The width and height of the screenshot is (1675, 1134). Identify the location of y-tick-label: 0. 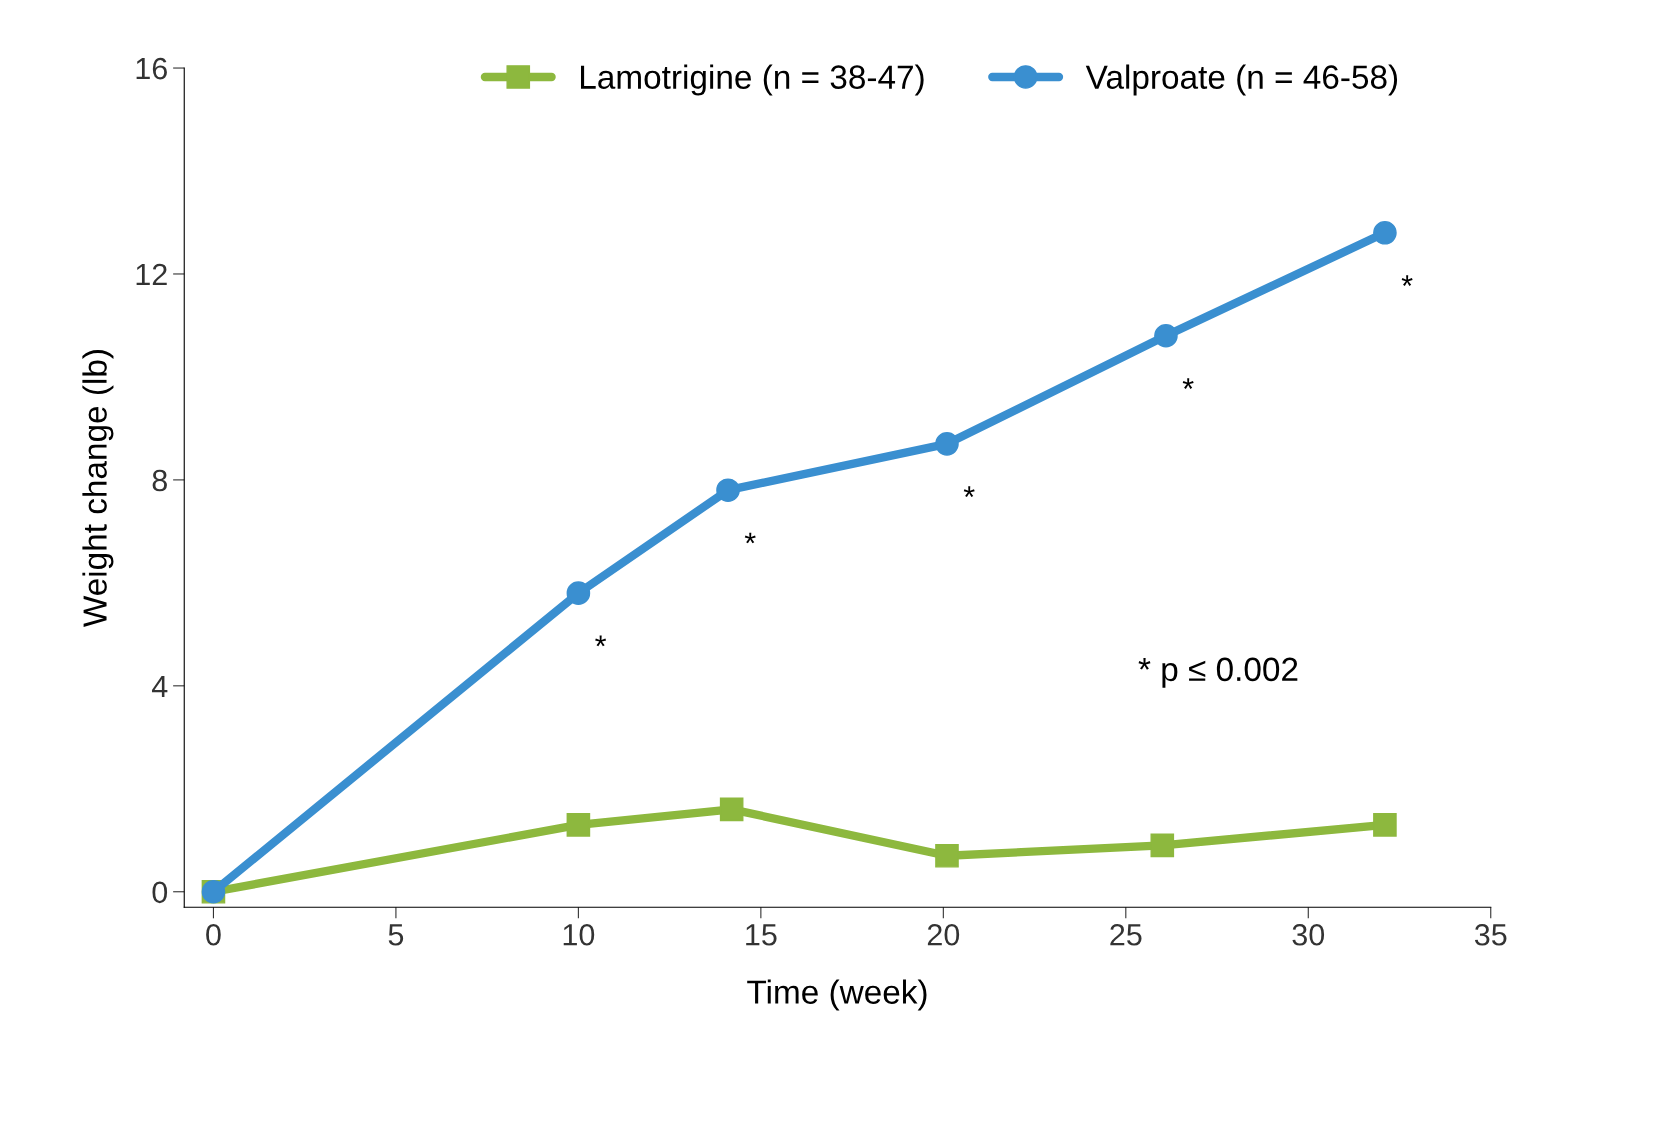
(160, 892).